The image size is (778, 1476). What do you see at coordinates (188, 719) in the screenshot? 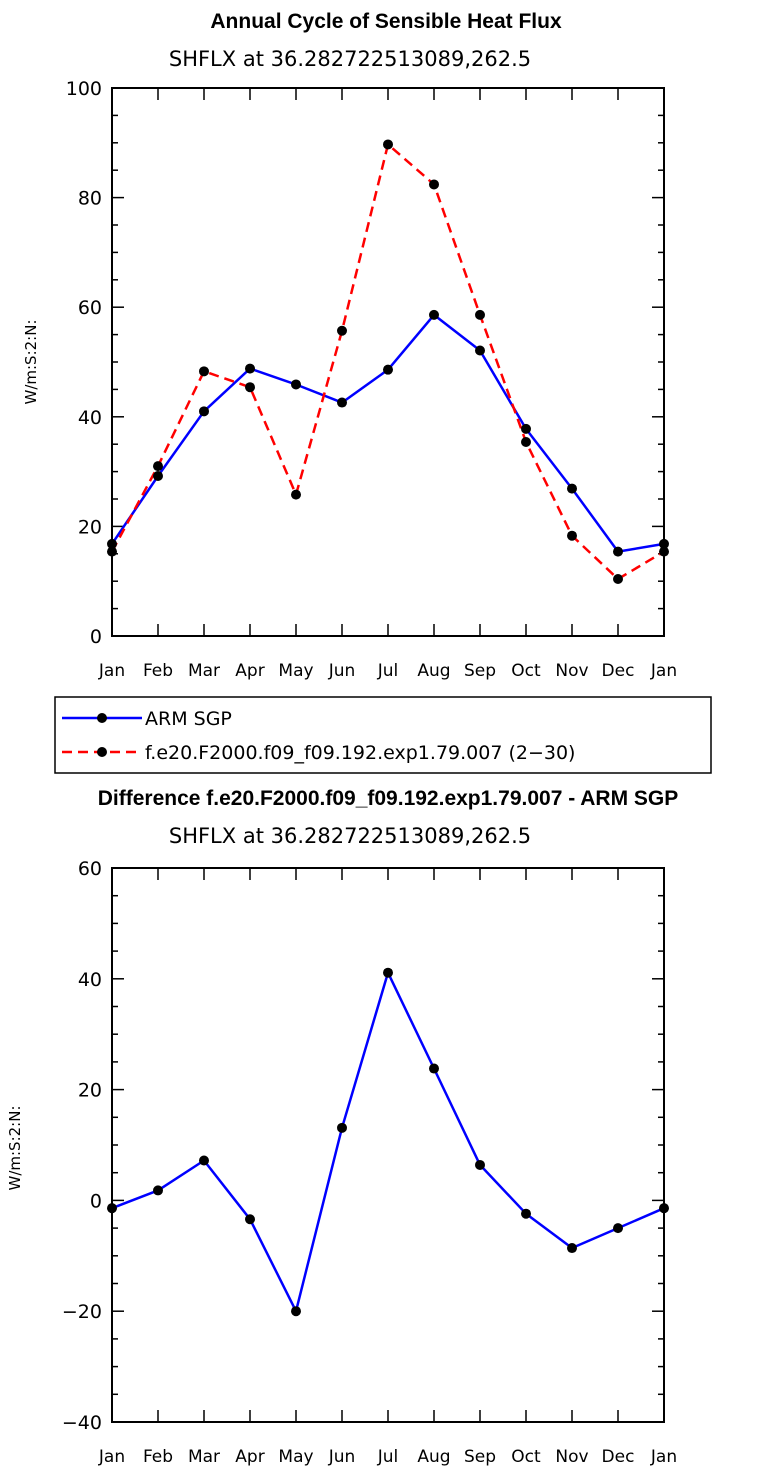
I see `legend-label-arm-sgp: ARM SGP` at bounding box center [188, 719].